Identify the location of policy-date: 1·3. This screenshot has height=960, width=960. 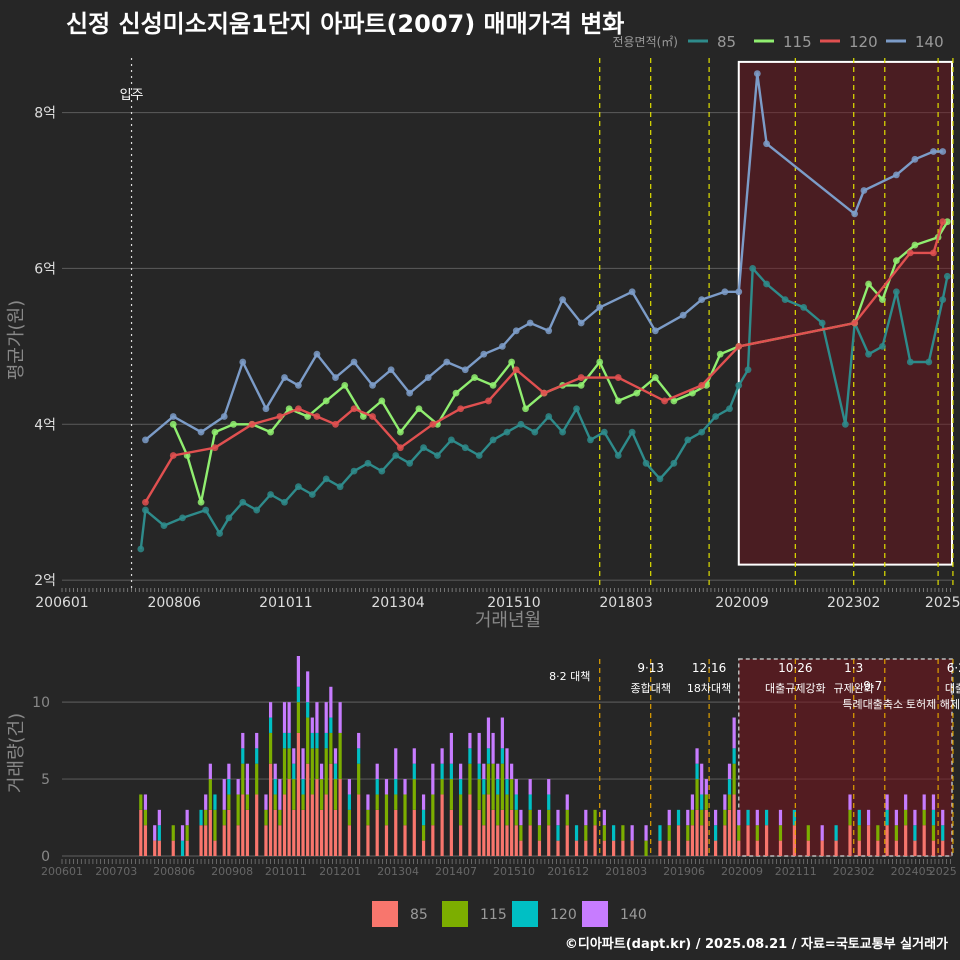
(853, 668).